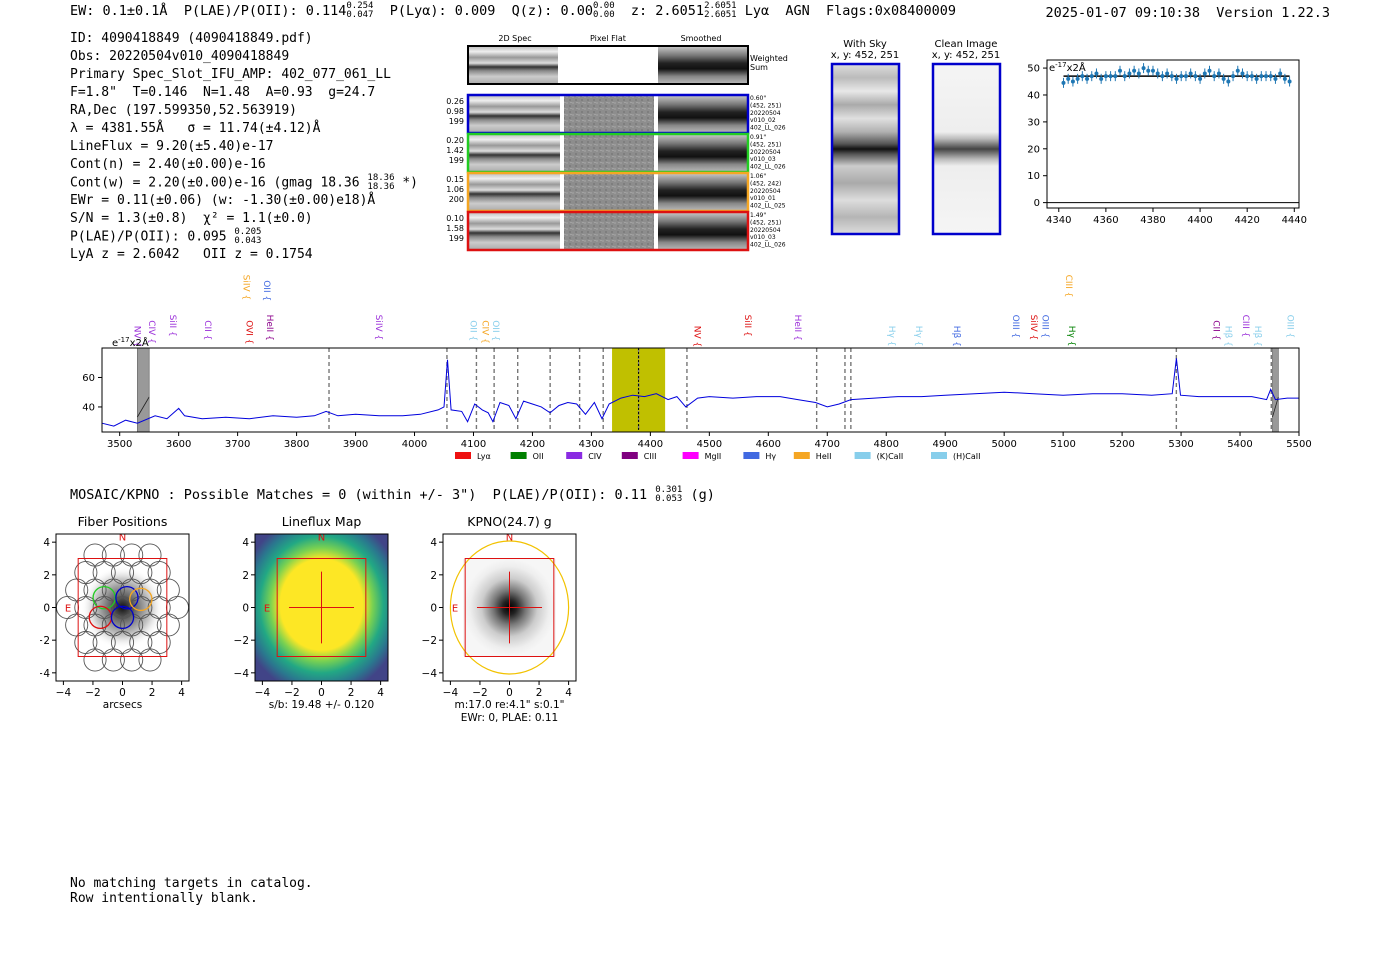 The width and height of the screenshot is (1400, 953). What do you see at coordinates (351, 693) in the screenshot?
I see `panel-x-tick-label: 2` at bounding box center [351, 693].